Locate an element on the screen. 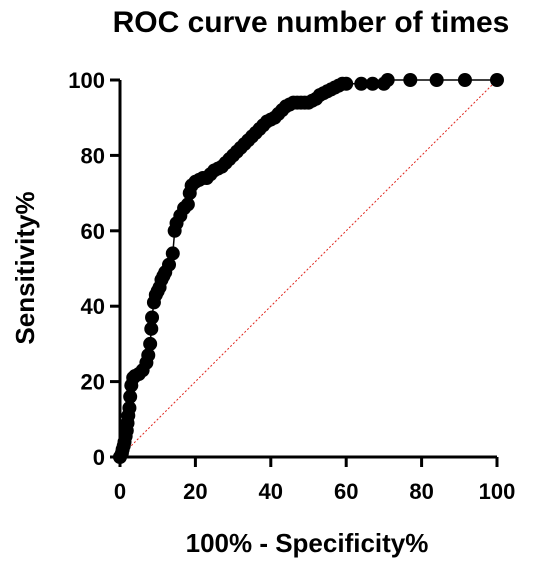 The image size is (550, 565). x-tick-label: 20 is located at coordinates (195, 491).